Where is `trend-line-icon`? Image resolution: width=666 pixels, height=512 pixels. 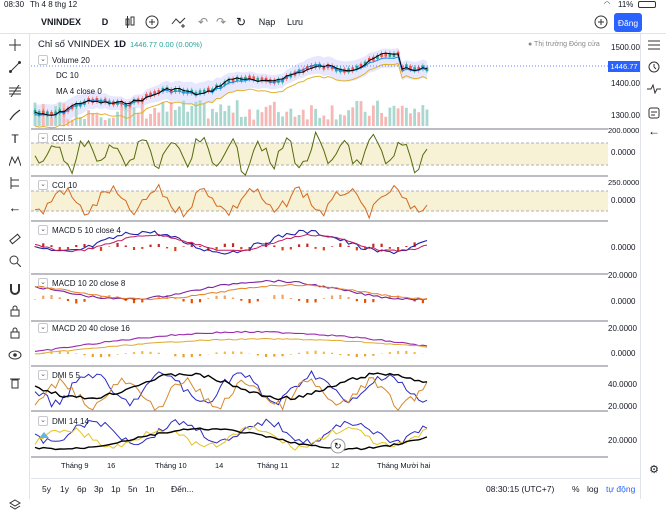
trend-line-icon is located at coordinates (15, 67).